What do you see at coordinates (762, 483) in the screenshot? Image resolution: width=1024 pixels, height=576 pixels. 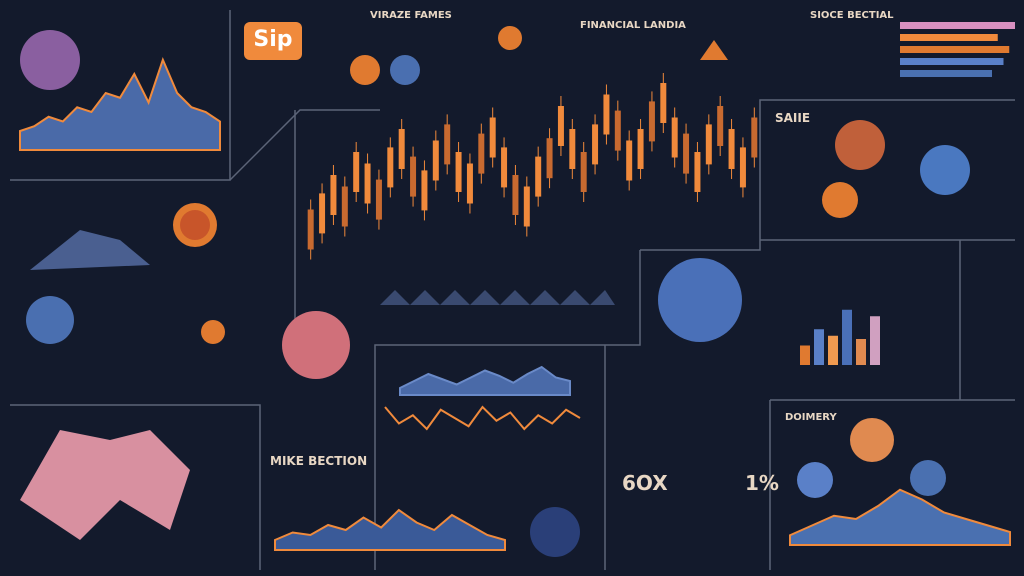 I see `percent: 1%` at bounding box center [762, 483].